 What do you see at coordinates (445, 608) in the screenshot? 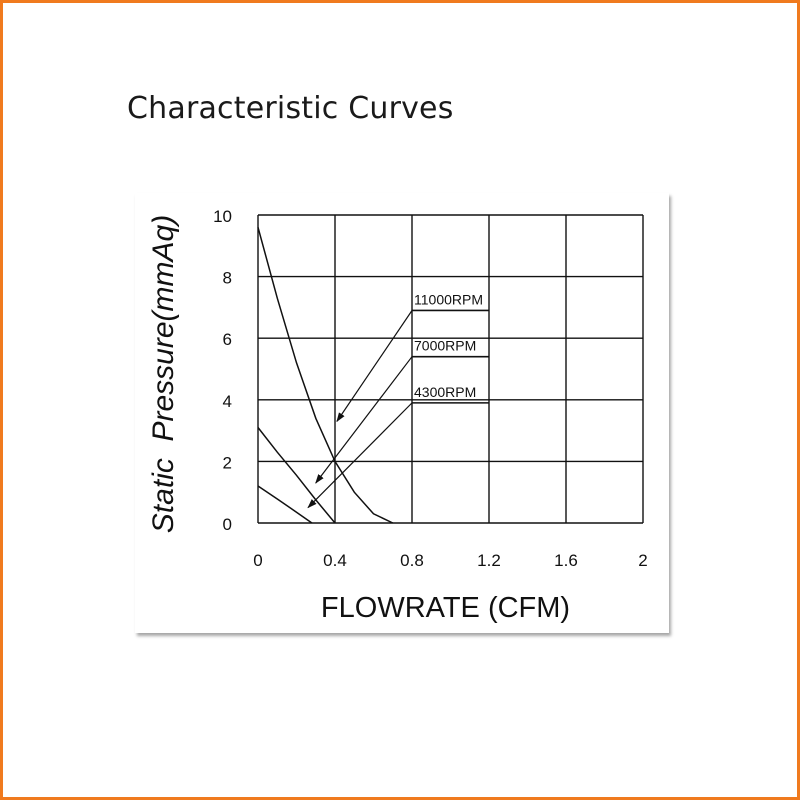
I see `x-axis-label: FLOWRATE (CFM)` at bounding box center [445, 608].